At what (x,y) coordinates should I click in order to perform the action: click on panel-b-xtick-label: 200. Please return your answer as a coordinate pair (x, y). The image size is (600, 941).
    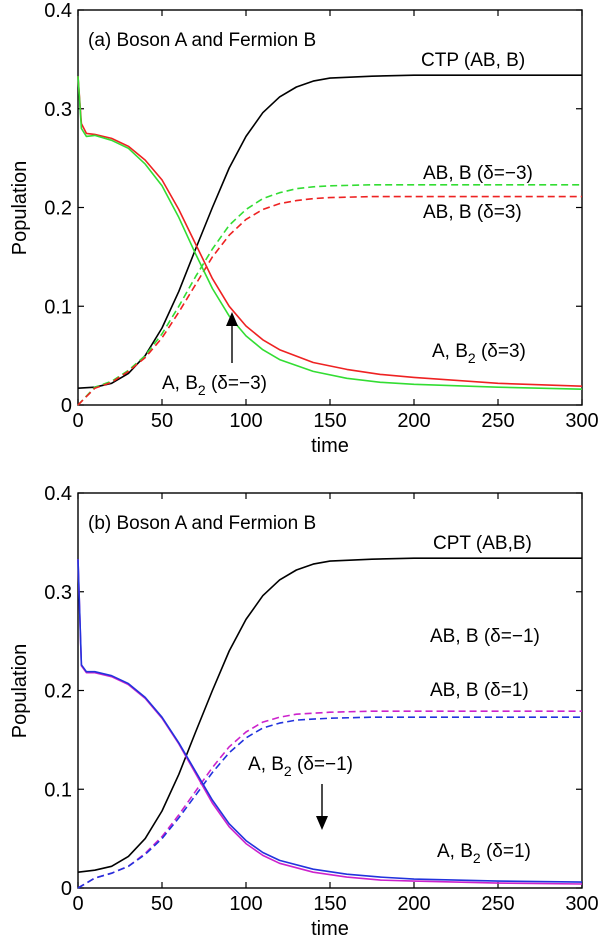
    Looking at the image, I should click on (413, 904).